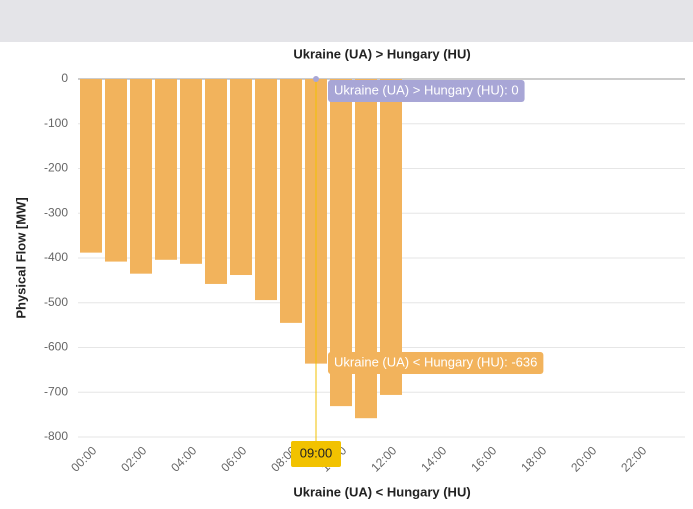  Describe the element at coordinates (483, 458) in the screenshot. I see `x-tick-label: 16:00` at that location.